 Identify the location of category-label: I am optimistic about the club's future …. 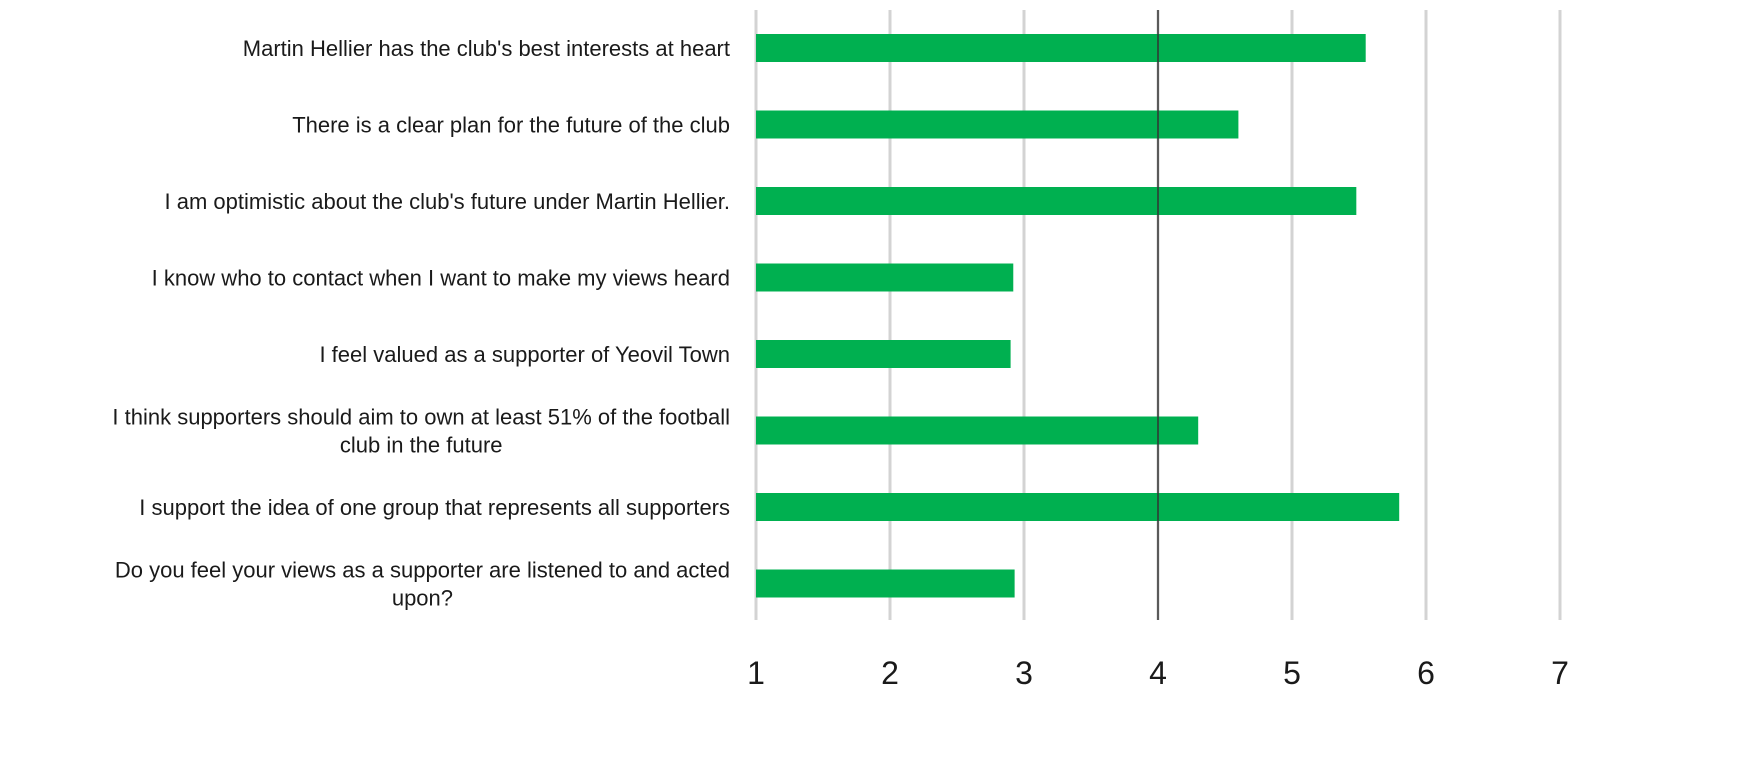
(447, 201).